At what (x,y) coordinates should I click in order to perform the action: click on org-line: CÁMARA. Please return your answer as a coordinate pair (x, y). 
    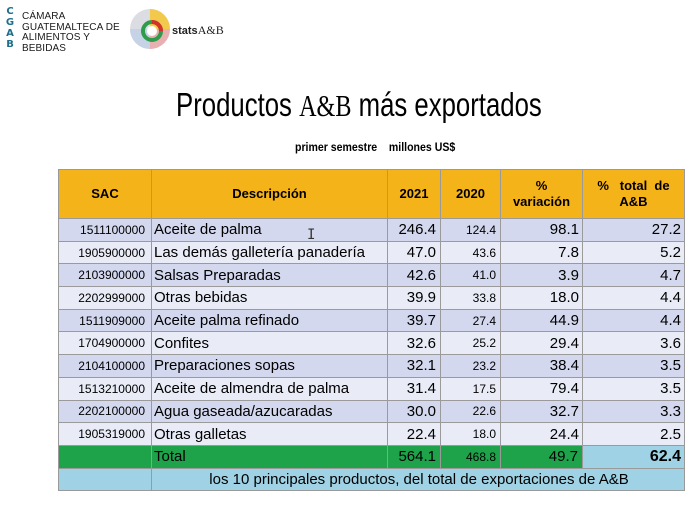
    Looking at the image, I should click on (44, 16).